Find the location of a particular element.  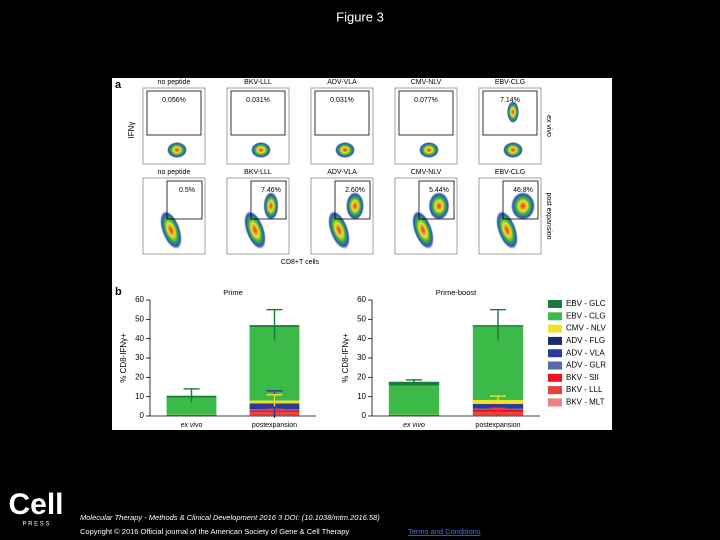

axis-label: CD8+T cells is located at coordinates (300, 262).